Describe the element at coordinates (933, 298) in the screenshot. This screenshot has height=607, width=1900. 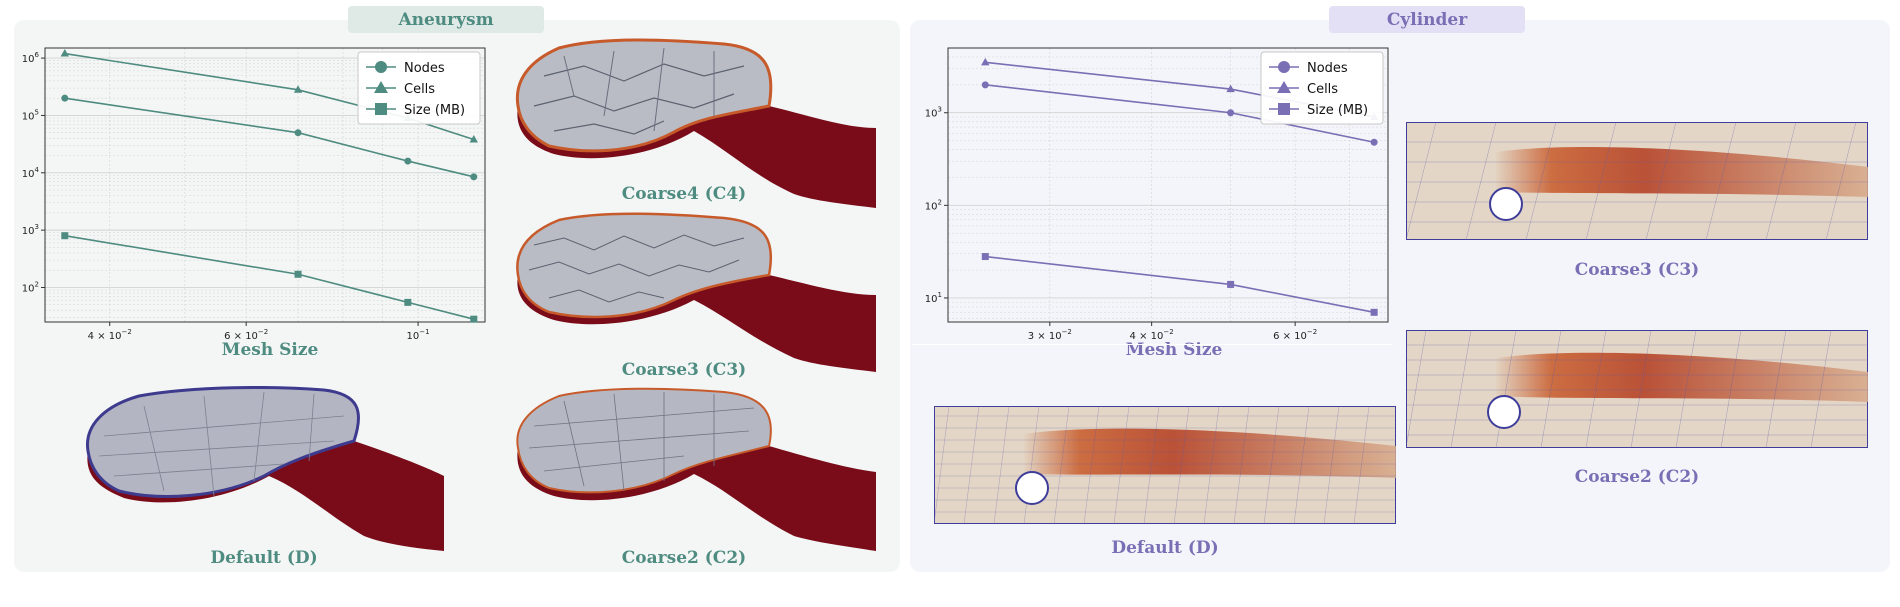
I see `y-tick-label: 10¹` at that location.